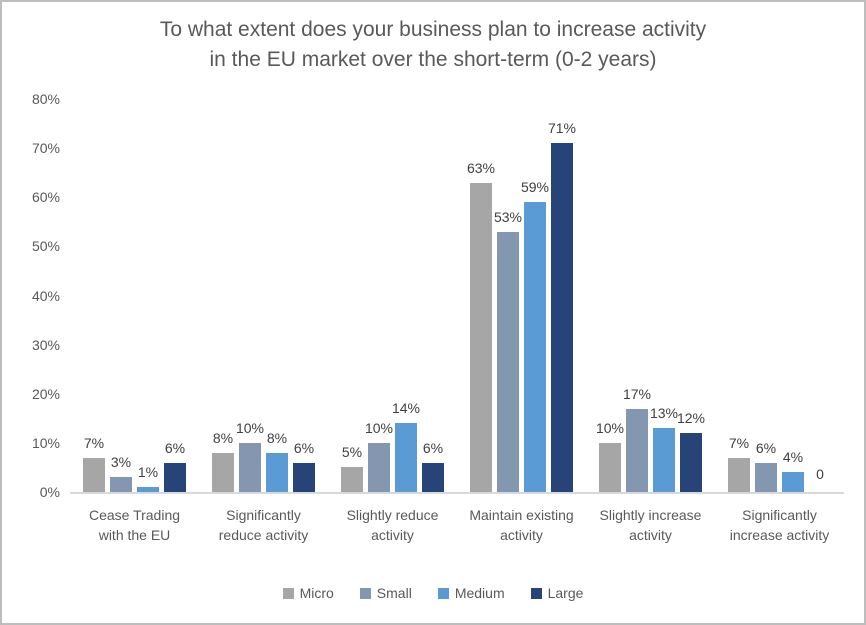 The image size is (866, 625). What do you see at coordinates (793, 457) in the screenshot?
I see `data-label-medium-6: 4%` at bounding box center [793, 457].